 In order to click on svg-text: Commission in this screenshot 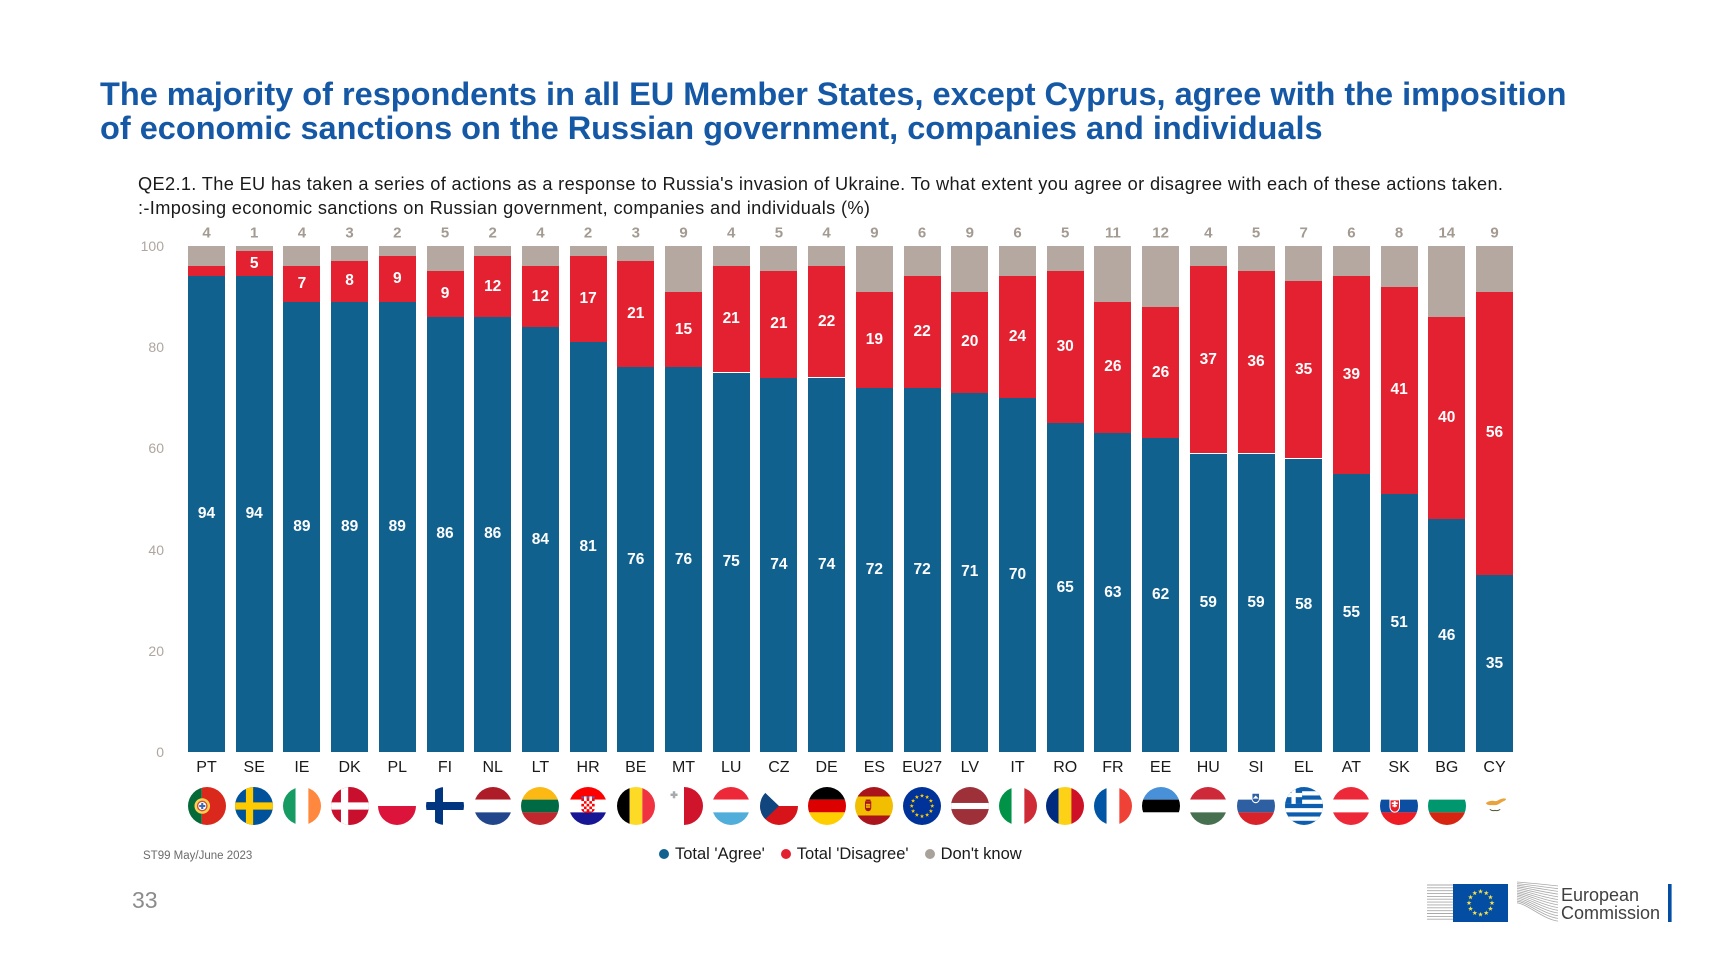, I will do `click(1610, 913)`.